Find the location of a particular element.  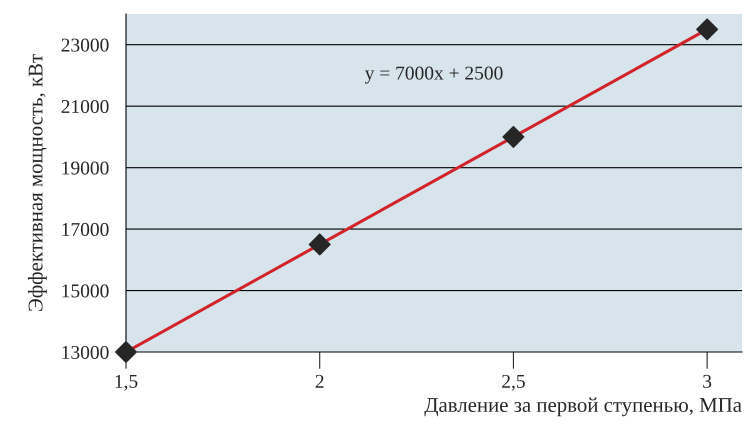

y-tick-label: 23000 is located at coordinates (85, 45).